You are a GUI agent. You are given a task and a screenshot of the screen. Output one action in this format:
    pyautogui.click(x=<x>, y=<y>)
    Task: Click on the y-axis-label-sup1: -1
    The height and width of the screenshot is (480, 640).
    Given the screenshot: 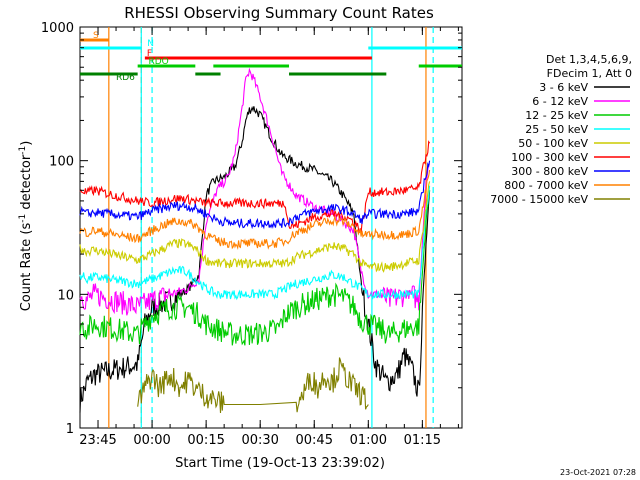 What is the action you would take?
    pyautogui.click(x=23, y=218)
    